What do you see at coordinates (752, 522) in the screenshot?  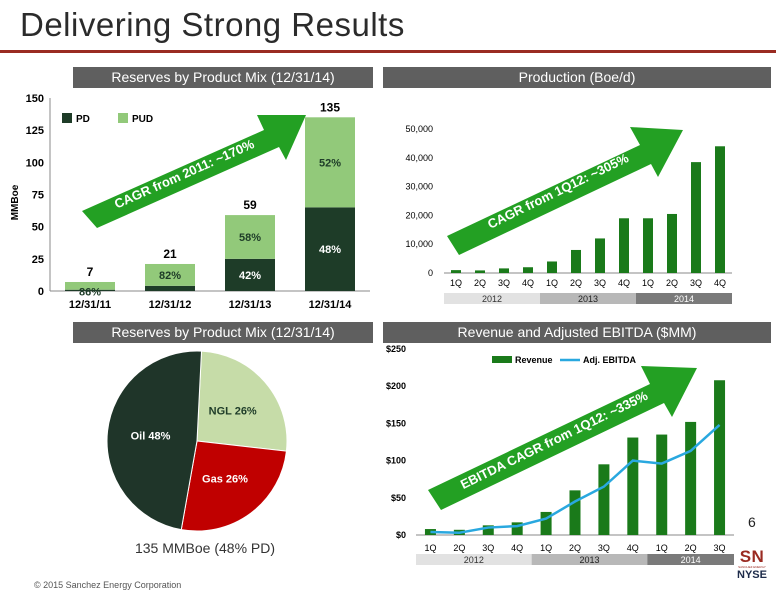 I see `page-number: 6` at bounding box center [752, 522].